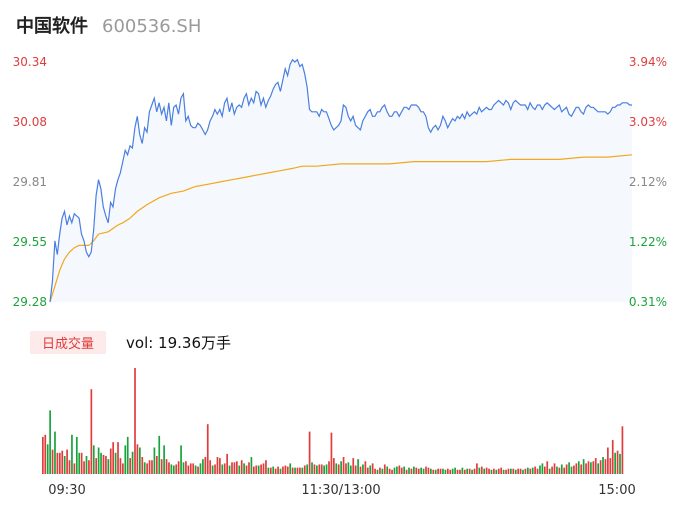  I want to click on x-tick-label: 11:30/13:00, so click(340, 490).